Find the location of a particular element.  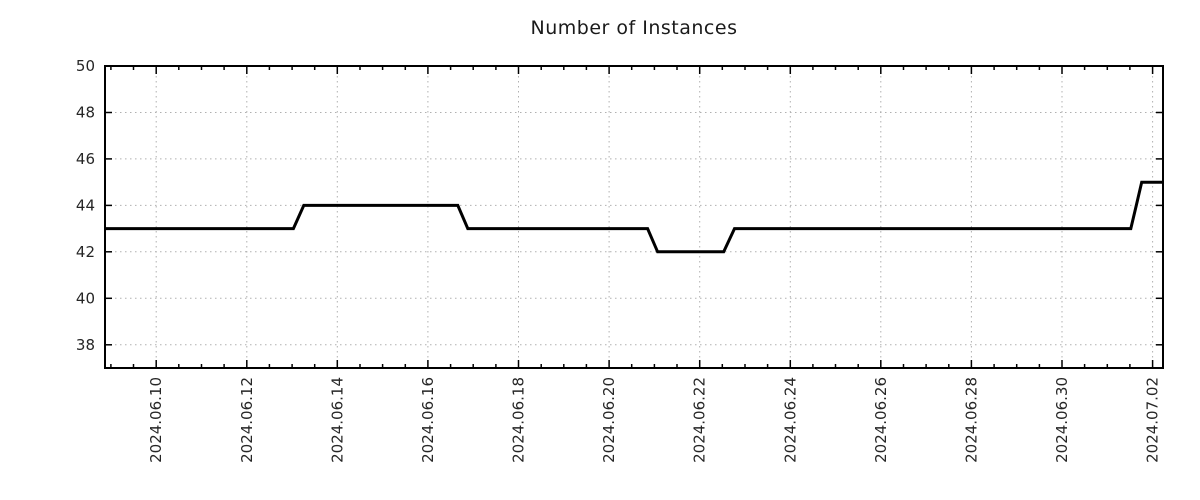

x-tick-label: 2024.06.22 is located at coordinates (700, 420).